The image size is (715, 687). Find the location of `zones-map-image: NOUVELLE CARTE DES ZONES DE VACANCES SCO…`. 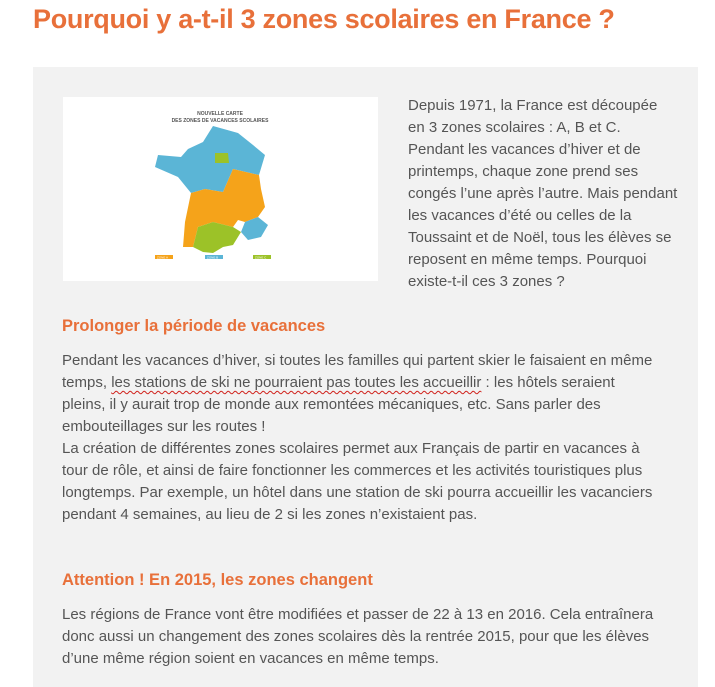

zones-map-image: NOUVELLE CARTE DES ZONES DE VACANCES SCO… is located at coordinates (220, 189).